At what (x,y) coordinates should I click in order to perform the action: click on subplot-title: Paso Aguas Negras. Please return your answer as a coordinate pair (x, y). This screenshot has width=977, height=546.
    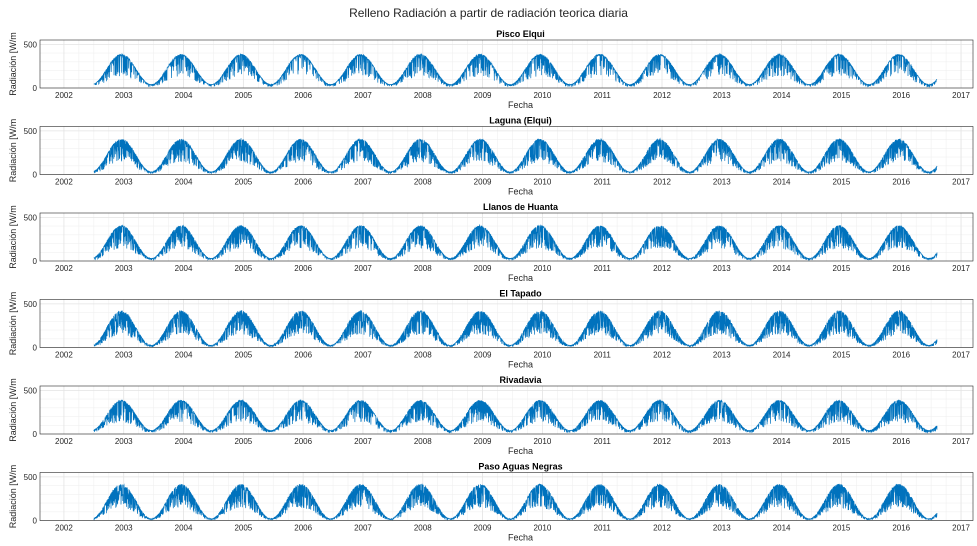
    Looking at the image, I should click on (520, 467).